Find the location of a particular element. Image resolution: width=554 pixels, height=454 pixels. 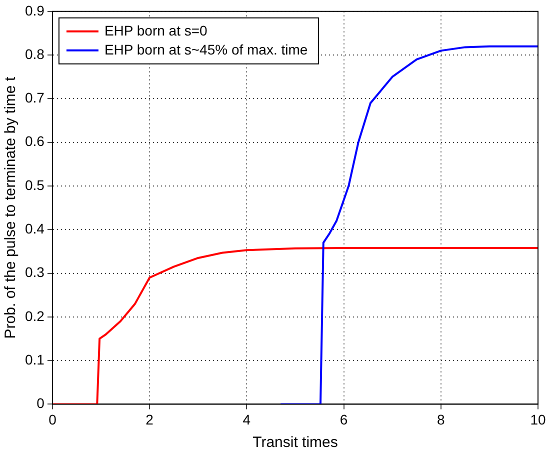

x-tick-label: 0 is located at coordinates (52, 419).